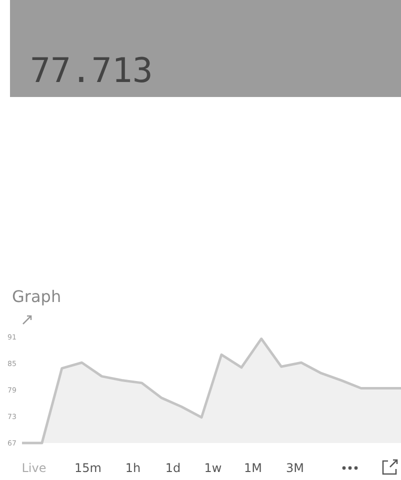 Image resolution: width=401 pixels, height=480 pixels. I want to click on text: 77.713, so click(91, 71).